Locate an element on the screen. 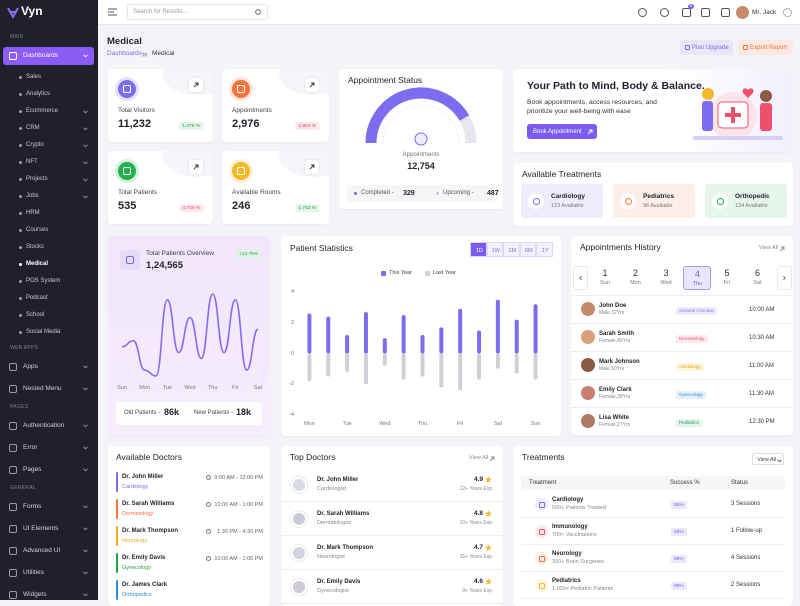 Image resolution: width=800 pixels, height=606 pixels. x-tick-label: Tue is located at coordinates (347, 424).